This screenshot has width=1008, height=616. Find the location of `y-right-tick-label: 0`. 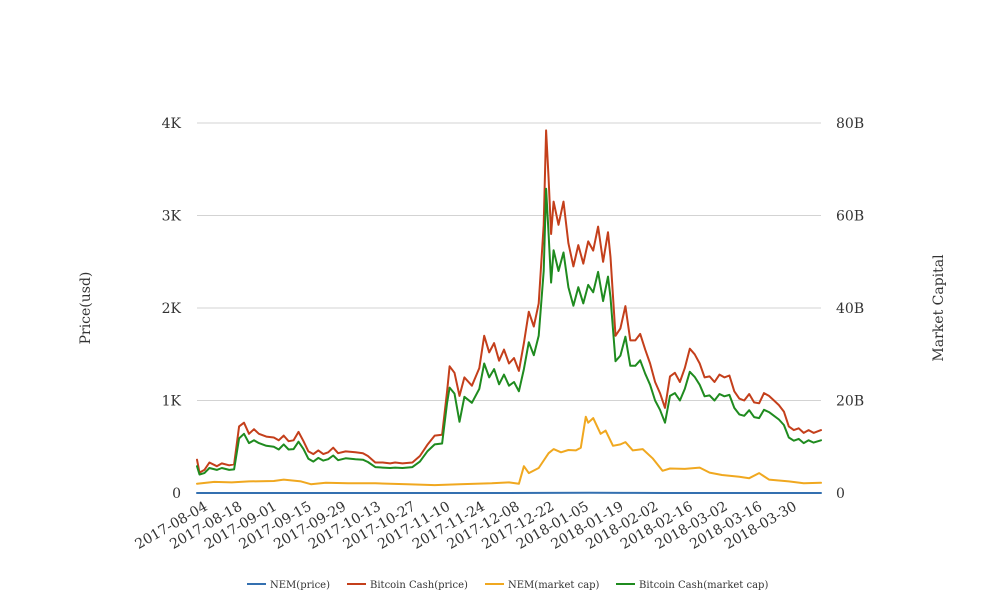

y-right-tick-label: 0 is located at coordinates (840, 494).